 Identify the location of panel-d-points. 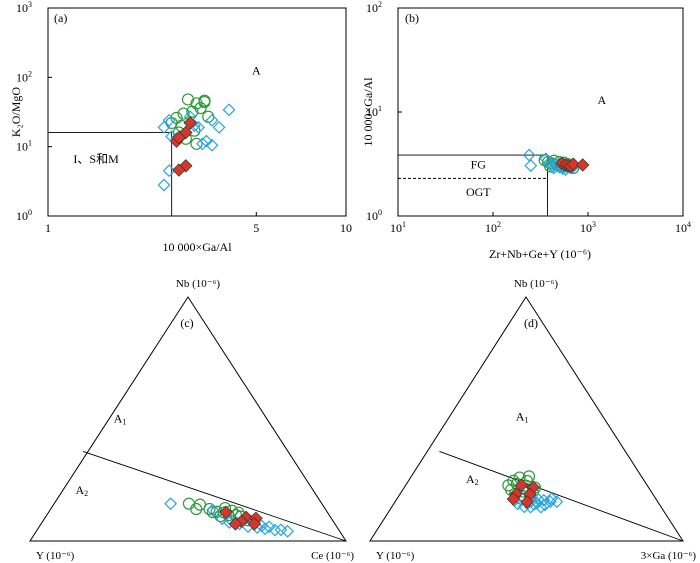
(533, 492).